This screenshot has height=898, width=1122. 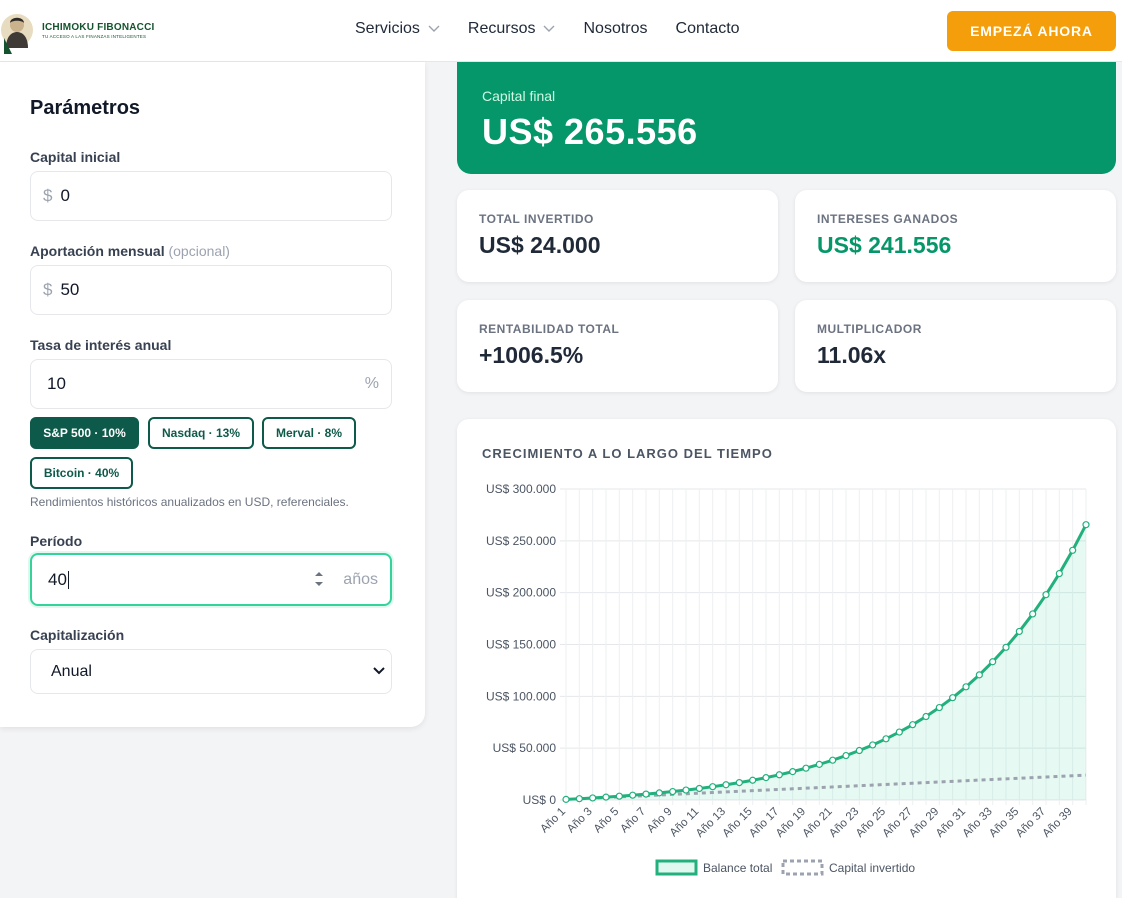 What do you see at coordinates (521, 593) in the screenshot?
I see `y-tick-label: US$ 200.000` at bounding box center [521, 593].